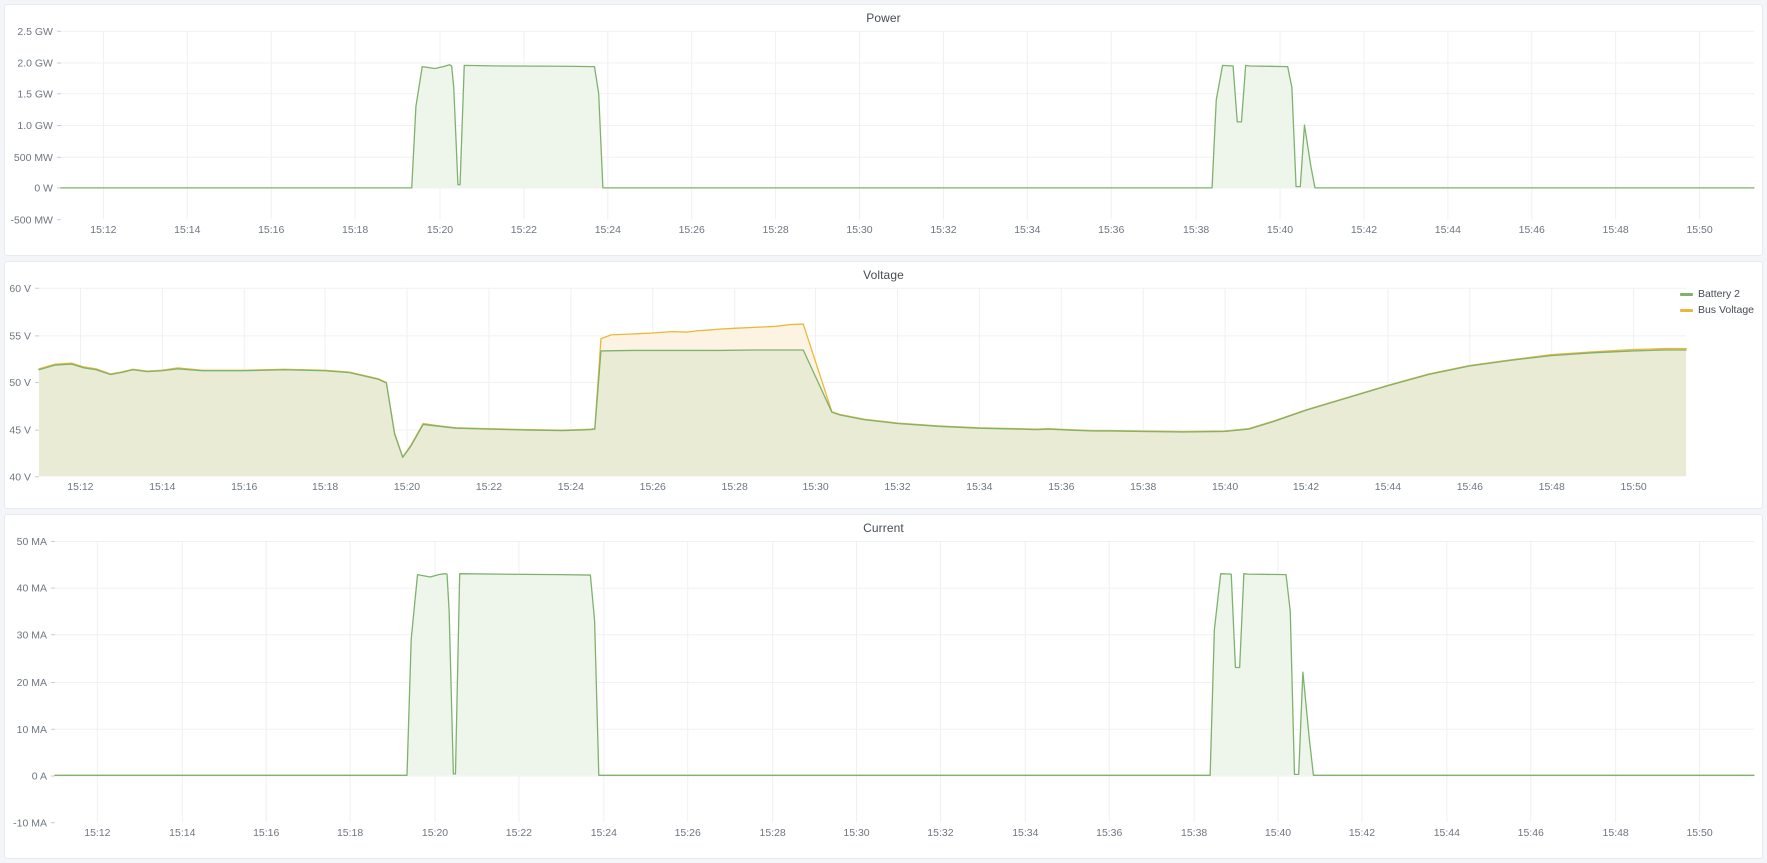 The image size is (1767, 863). What do you see at coordinates (39, 777) in the screenshot?
I see `y-axis-tick-label: 0 A` at bounding box center [39, 777].